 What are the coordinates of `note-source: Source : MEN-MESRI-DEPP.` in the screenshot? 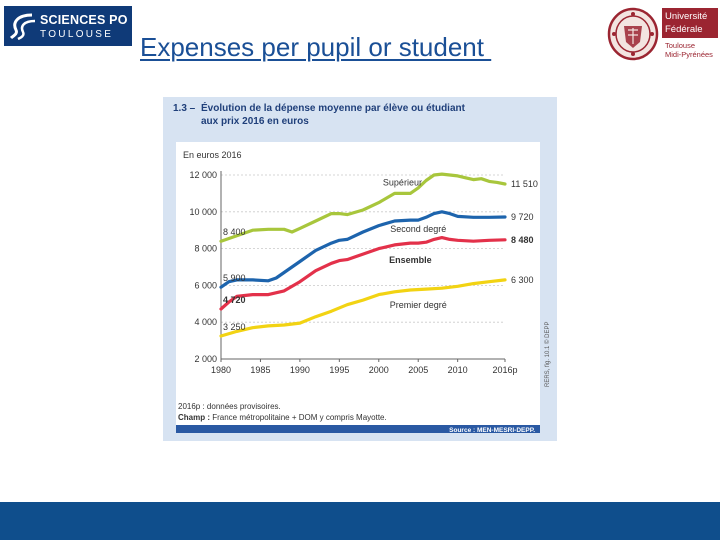 It's located at (492, 430).